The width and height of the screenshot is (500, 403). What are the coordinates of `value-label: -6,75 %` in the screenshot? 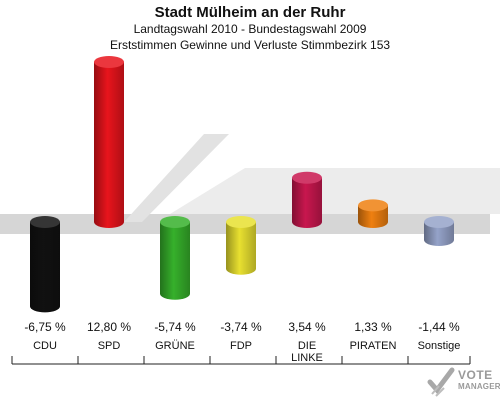 It's located at (45, 327).